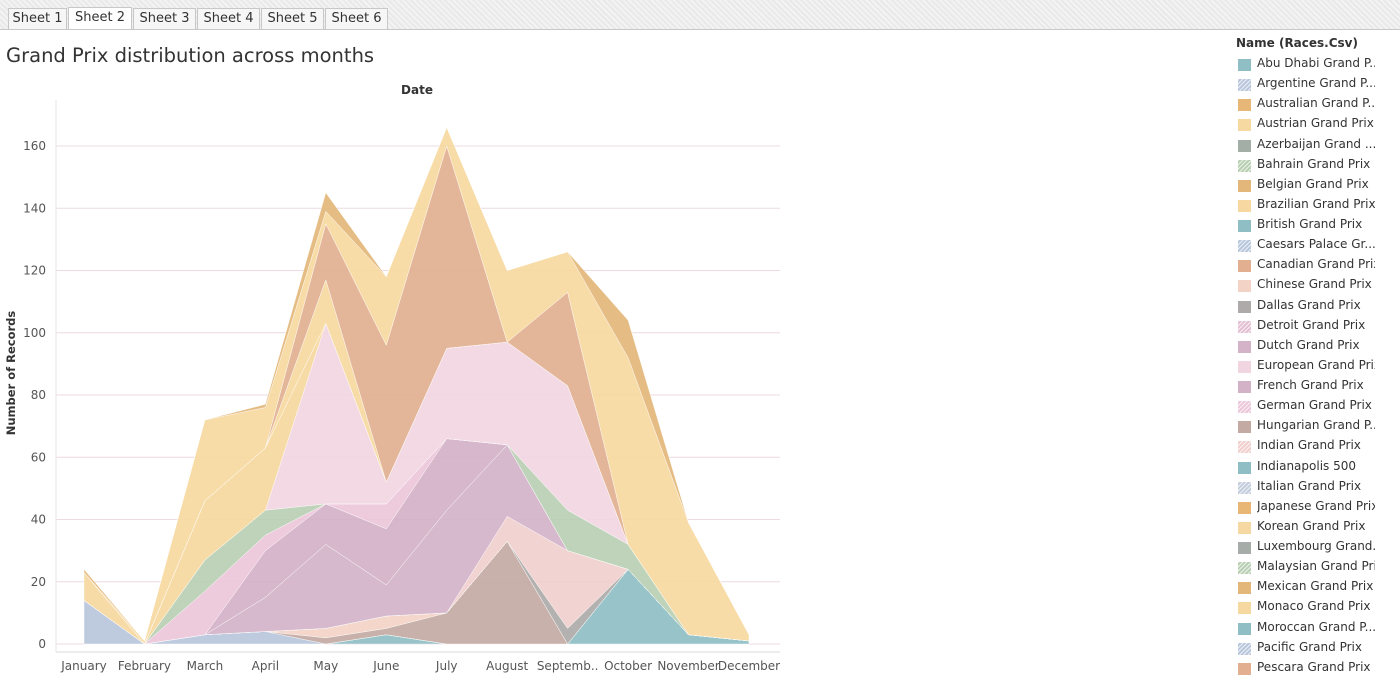 The width and height of the screenshot is (1400, 680). I want to click on x-tick-label: May, so click(325, 666).